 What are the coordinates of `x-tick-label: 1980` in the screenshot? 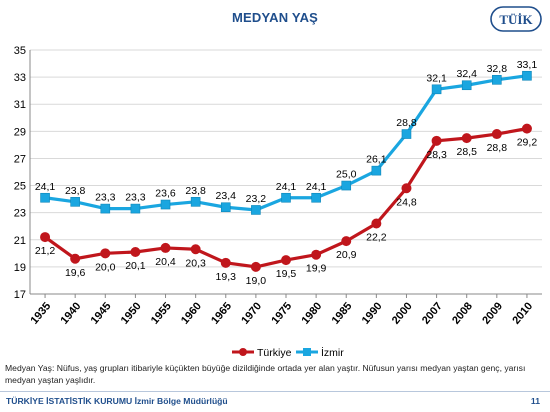 It's located at (311, 313).